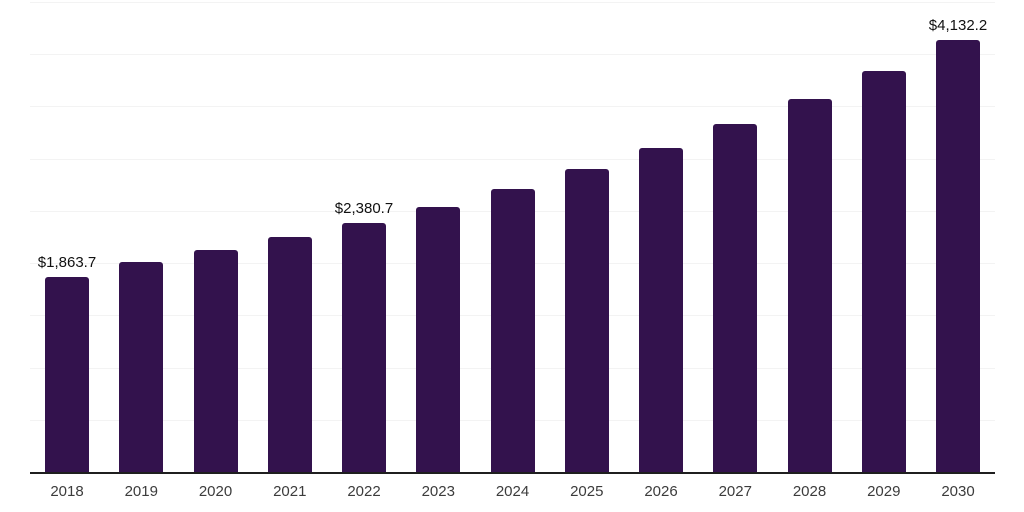 This screenshot has width=1024, height=512. I want to click on x-tick-2020: 2020, so click(215, 491).